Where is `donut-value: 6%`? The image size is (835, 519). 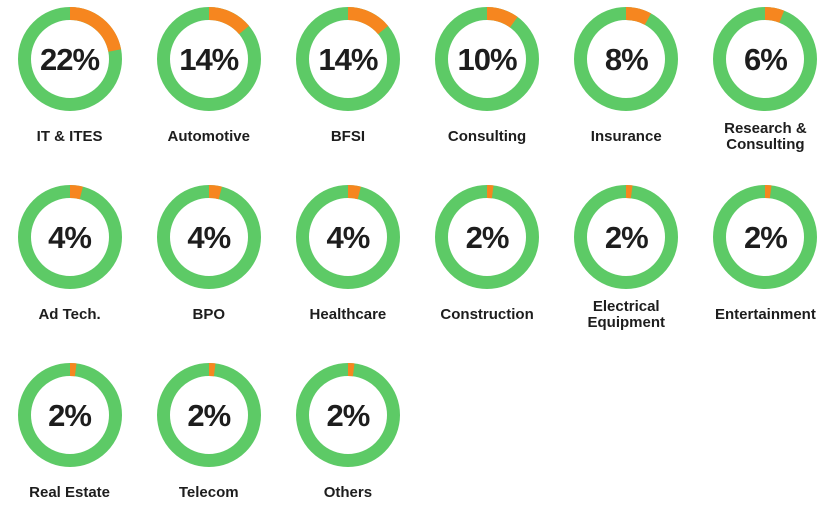 donut-value: 6% is located at coordinates (766, 59).